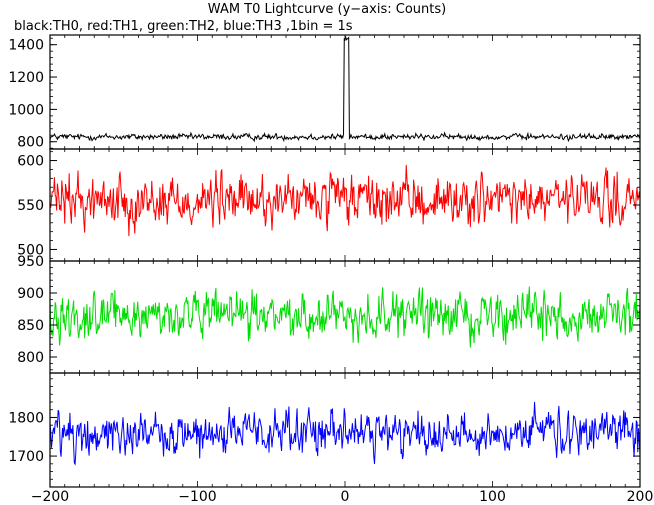 The width and height of the screenshot is (654, 505). Describe the element at coordinates (30, 262) in the screenshot. I see `y-tick-label-2-3: 950` at that location.